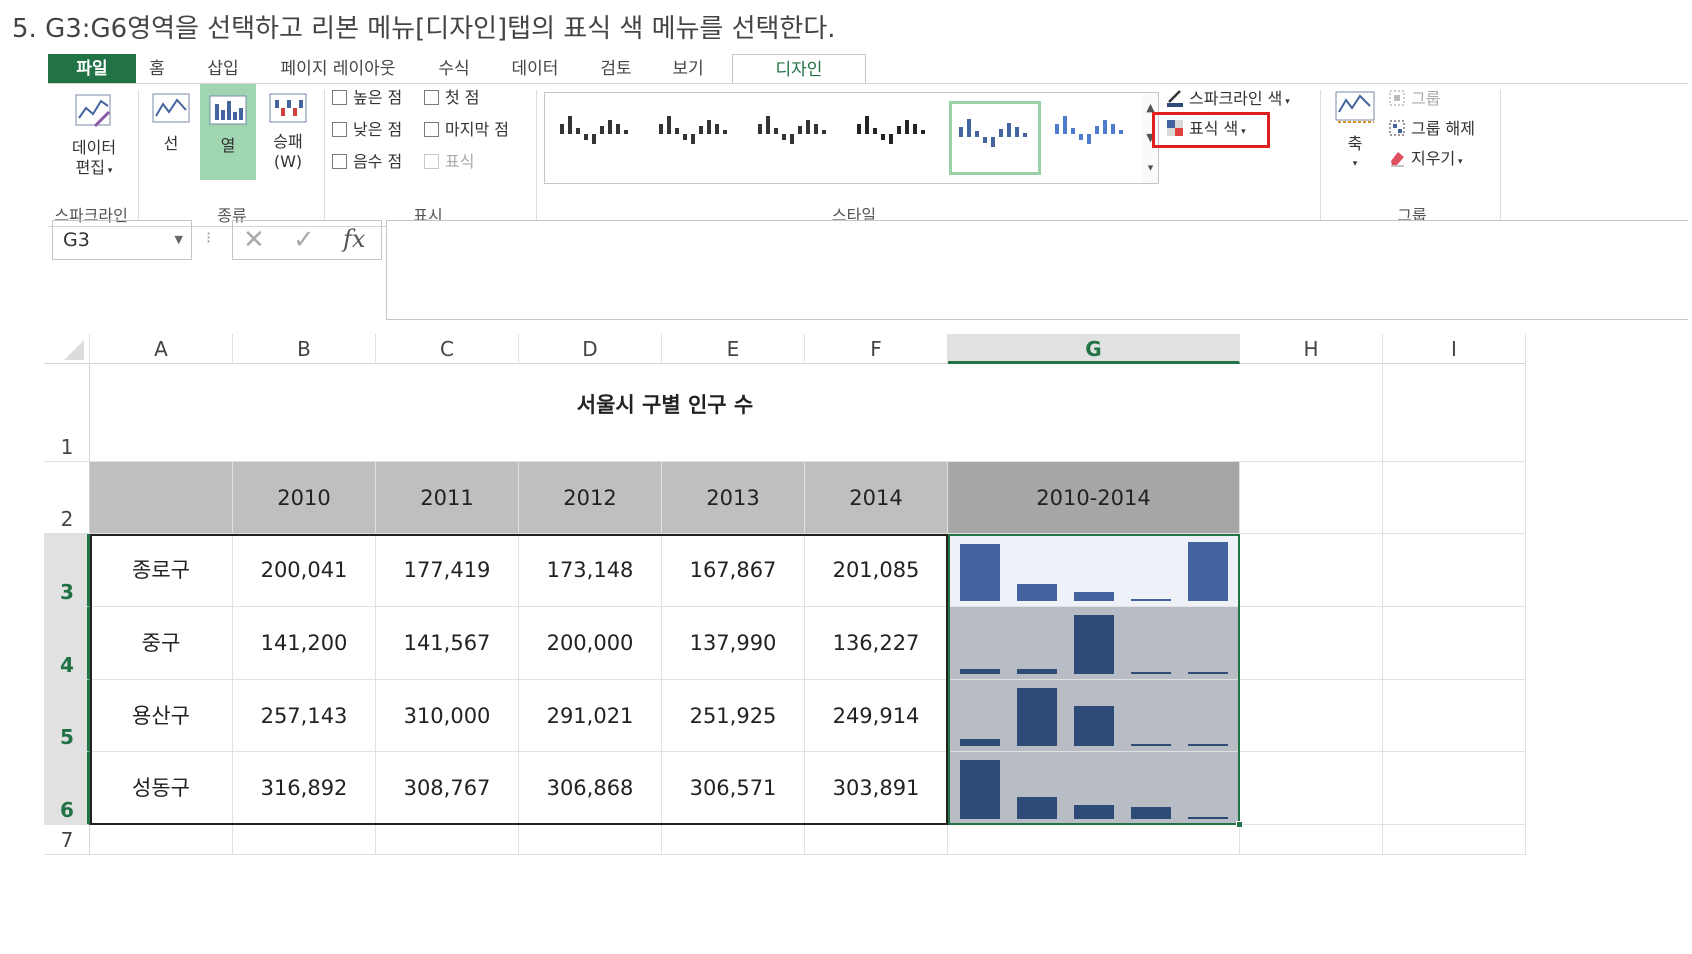  Describe the element at coordinates (447, 498) in the screenshot. I see `year-header-2011: 2011` at that location.